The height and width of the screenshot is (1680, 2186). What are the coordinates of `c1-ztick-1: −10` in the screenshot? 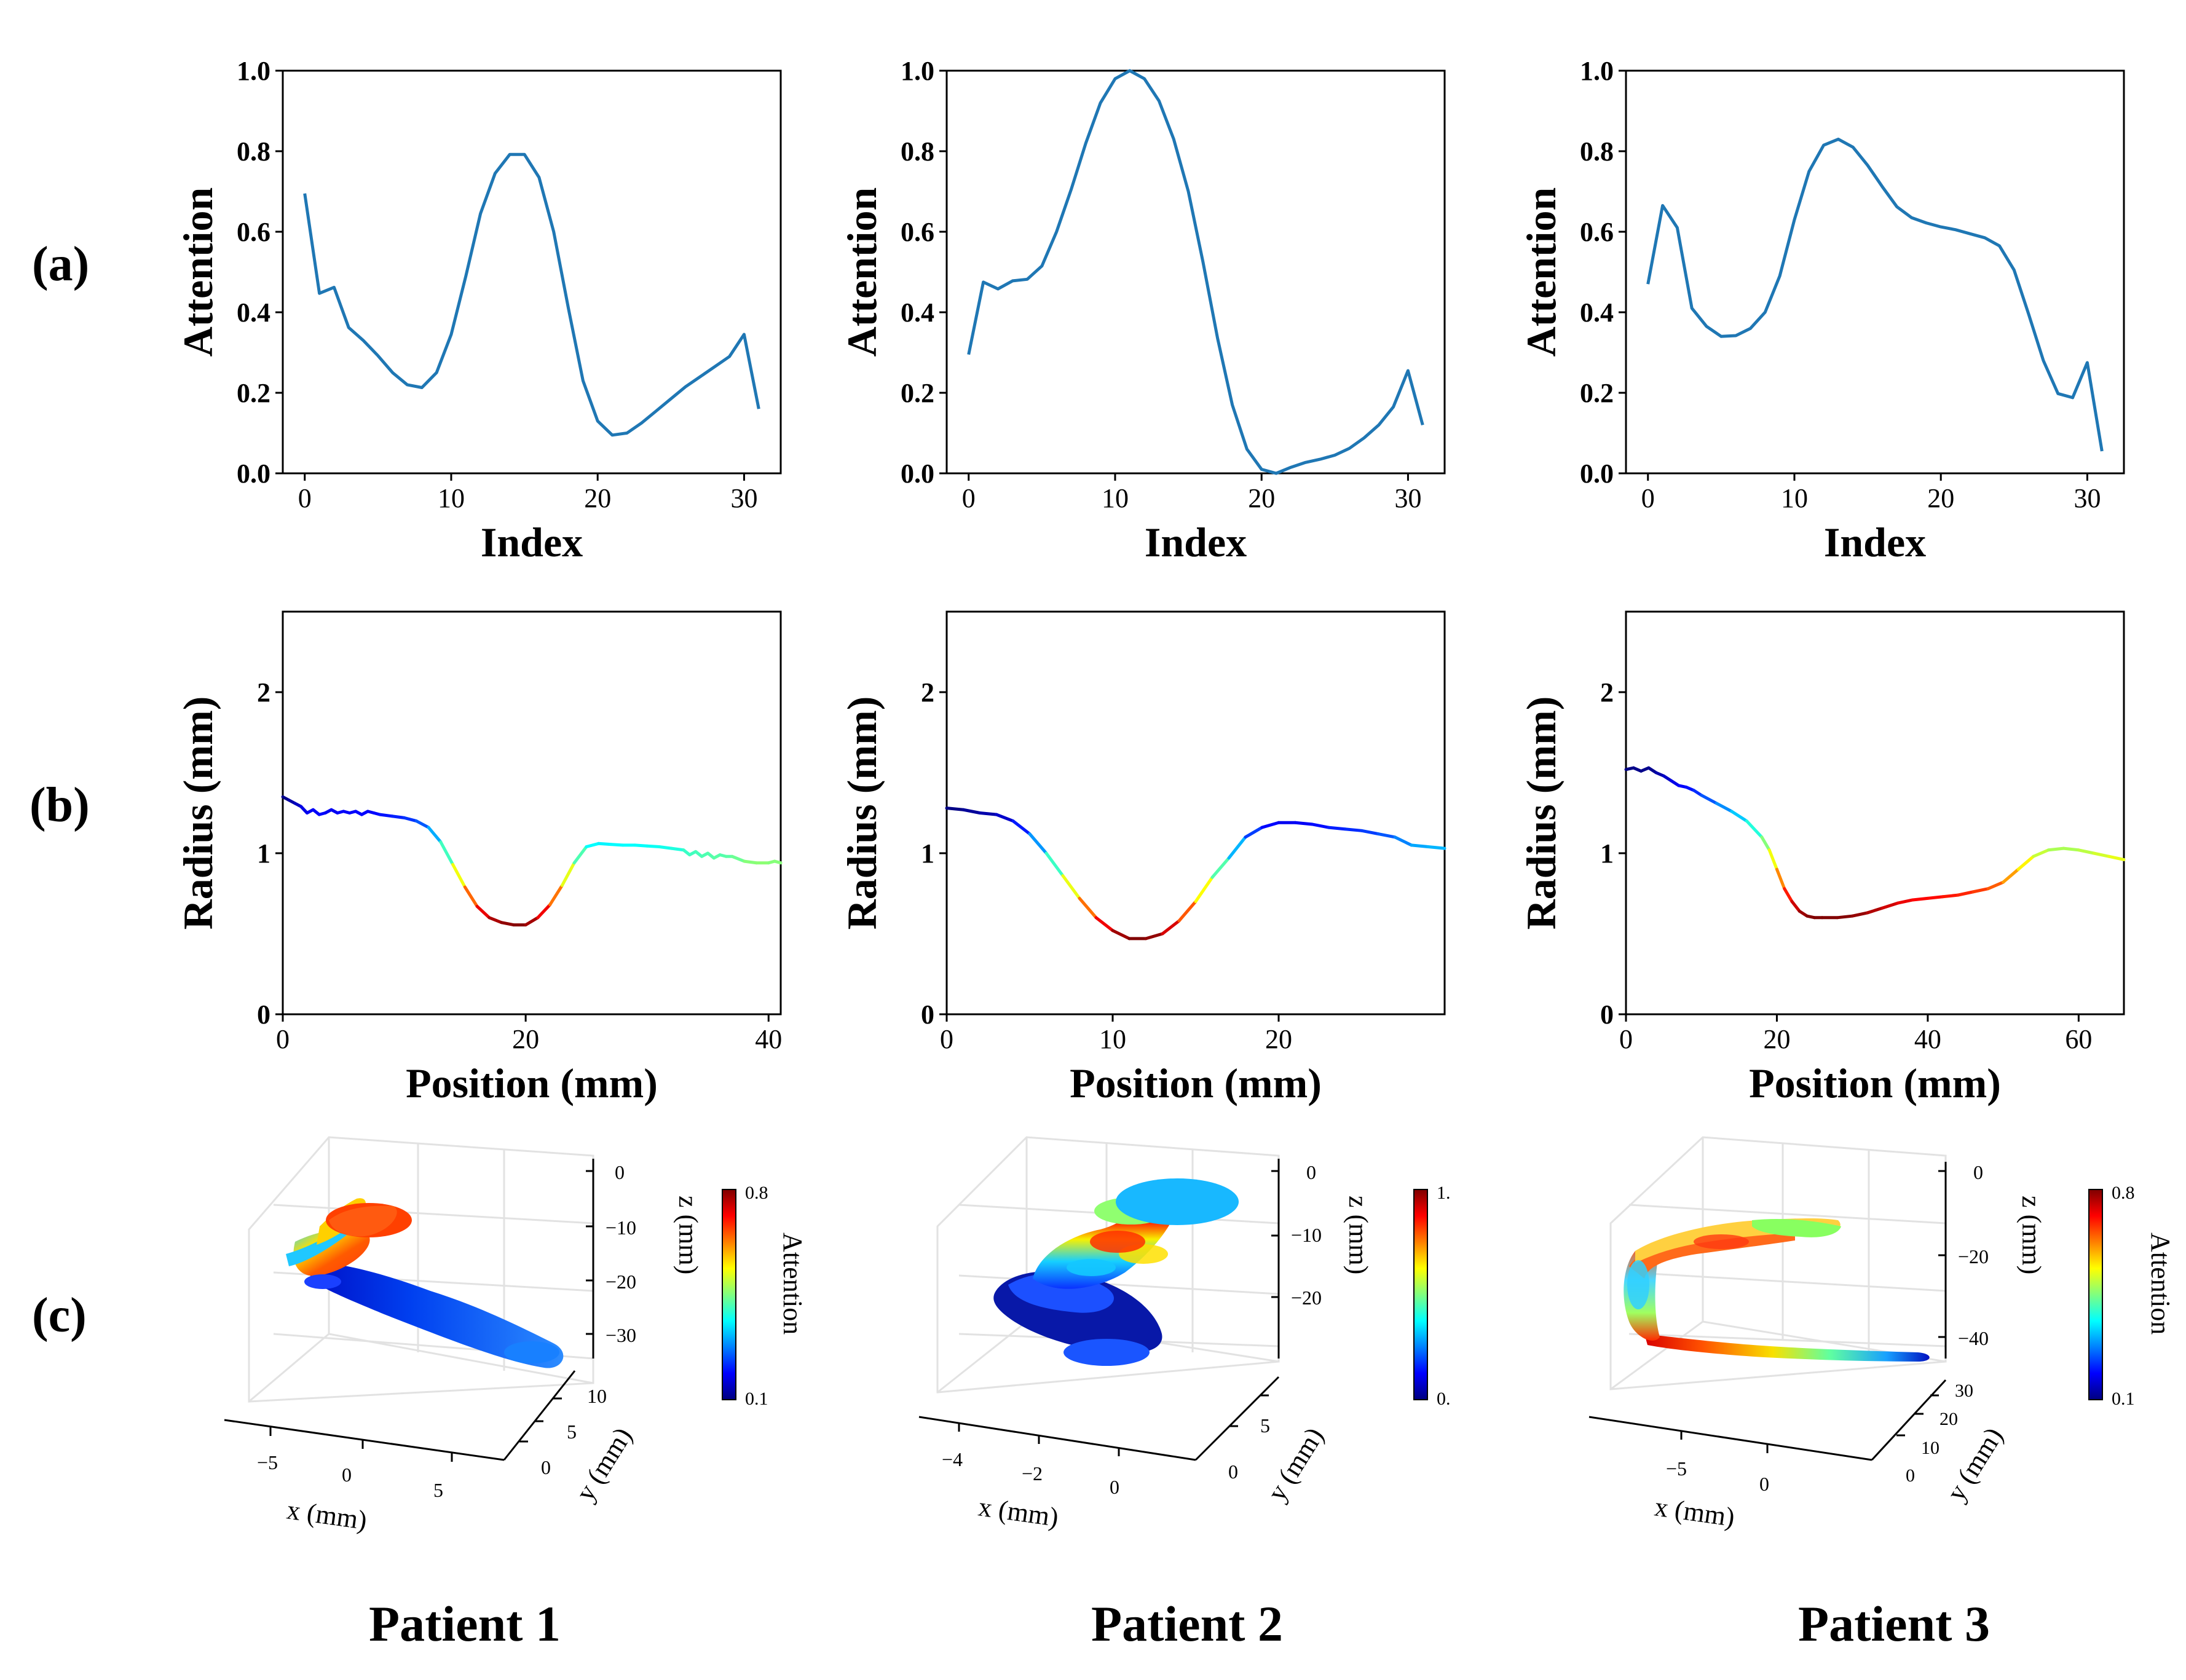 It's located at (621, 1228).